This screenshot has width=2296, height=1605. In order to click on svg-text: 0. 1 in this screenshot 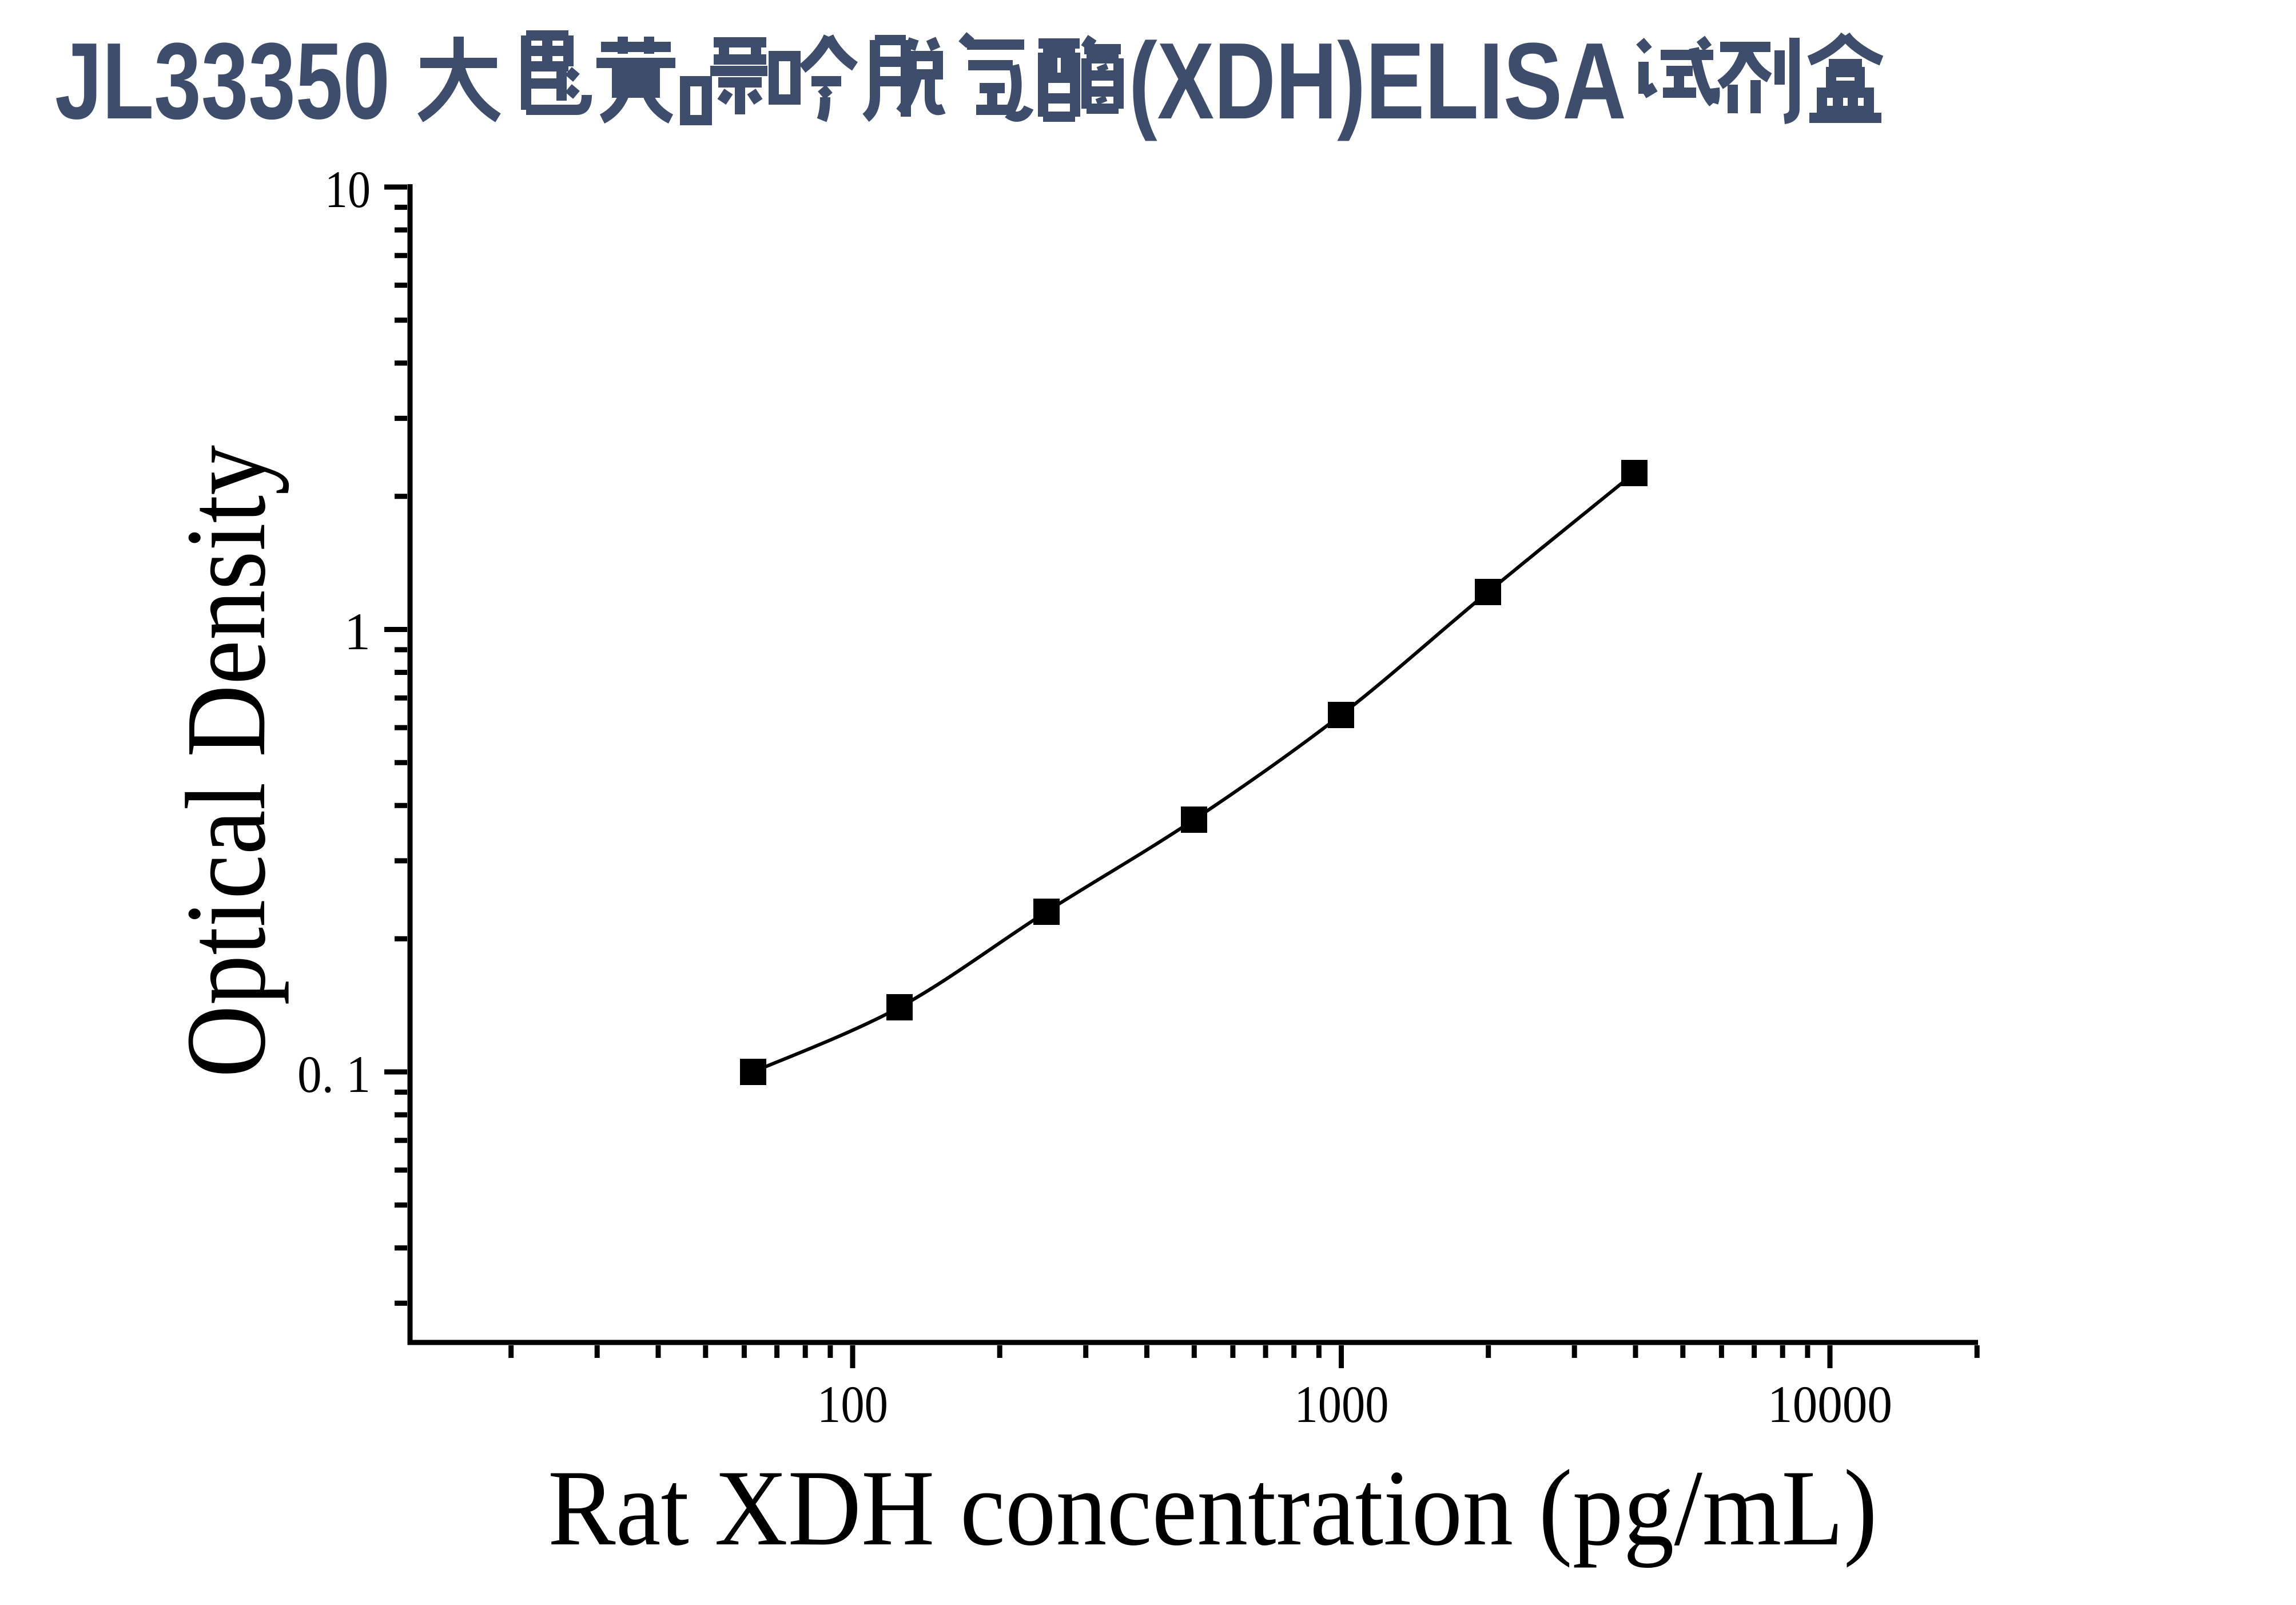, I will do `click(334, 1074)`.